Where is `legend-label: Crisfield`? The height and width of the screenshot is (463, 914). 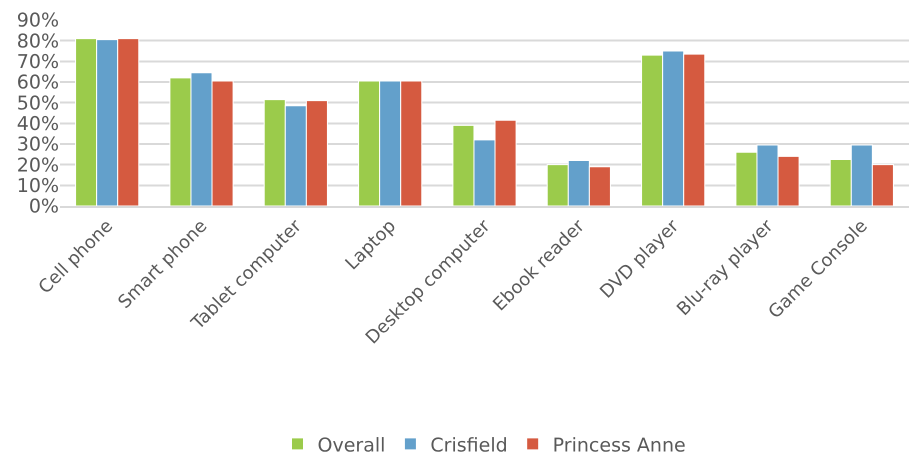
legend-label: Crisfield is located at coordinates (469, 445).